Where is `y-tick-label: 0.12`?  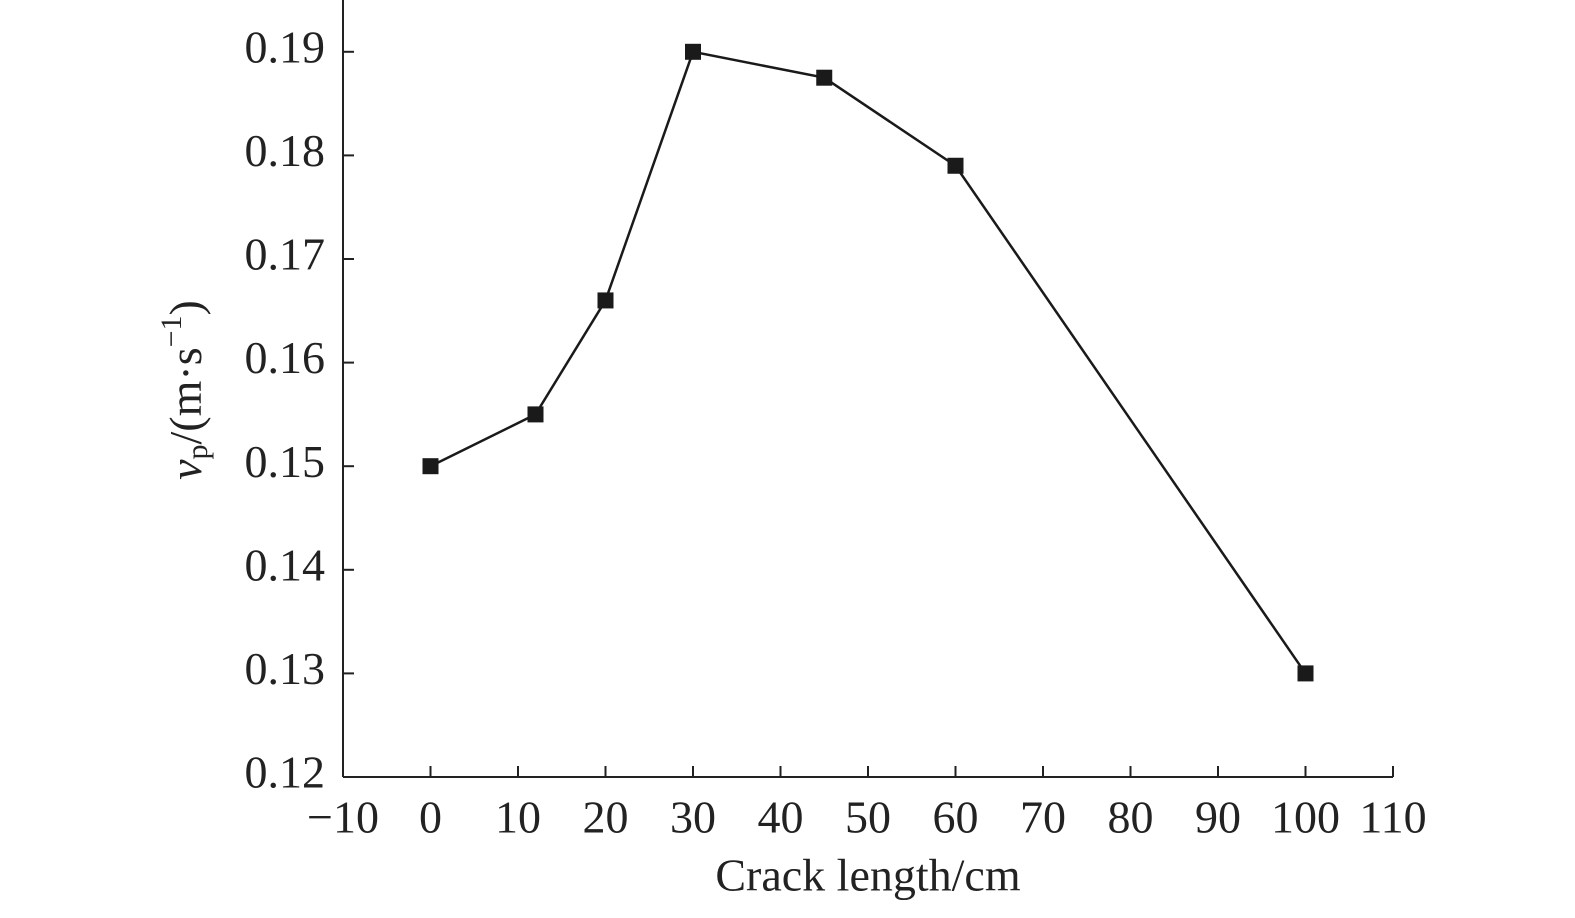
y-tick-label: 0.12 is located at coordinates (285, 772).